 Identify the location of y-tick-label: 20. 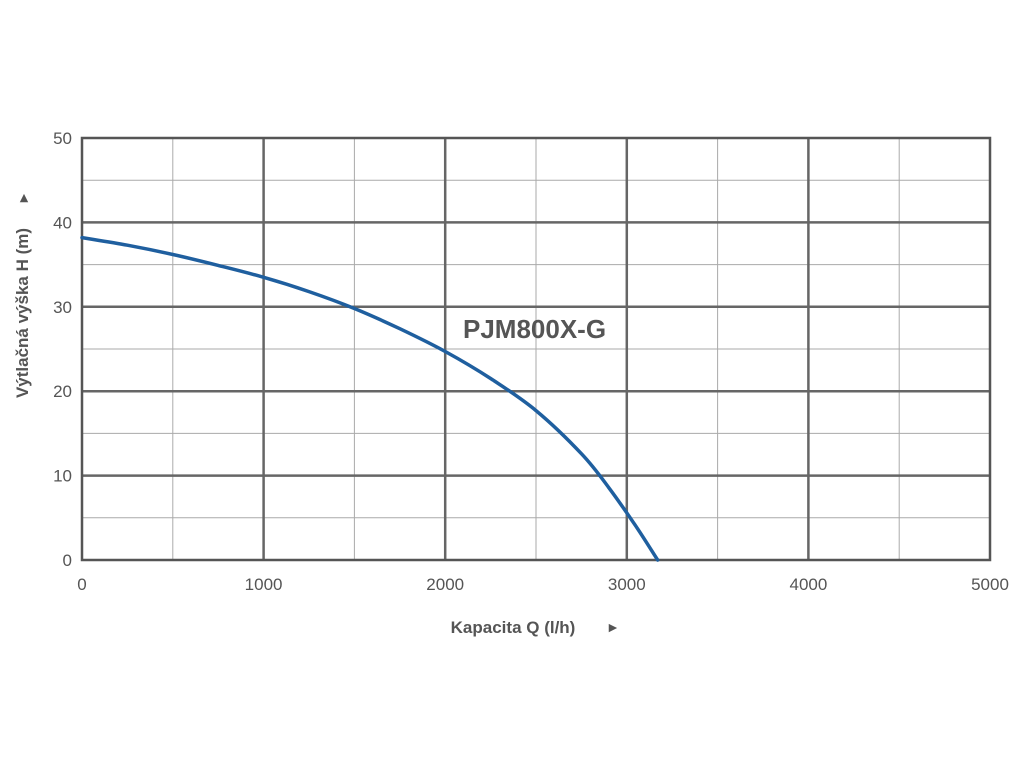
(62, 391).